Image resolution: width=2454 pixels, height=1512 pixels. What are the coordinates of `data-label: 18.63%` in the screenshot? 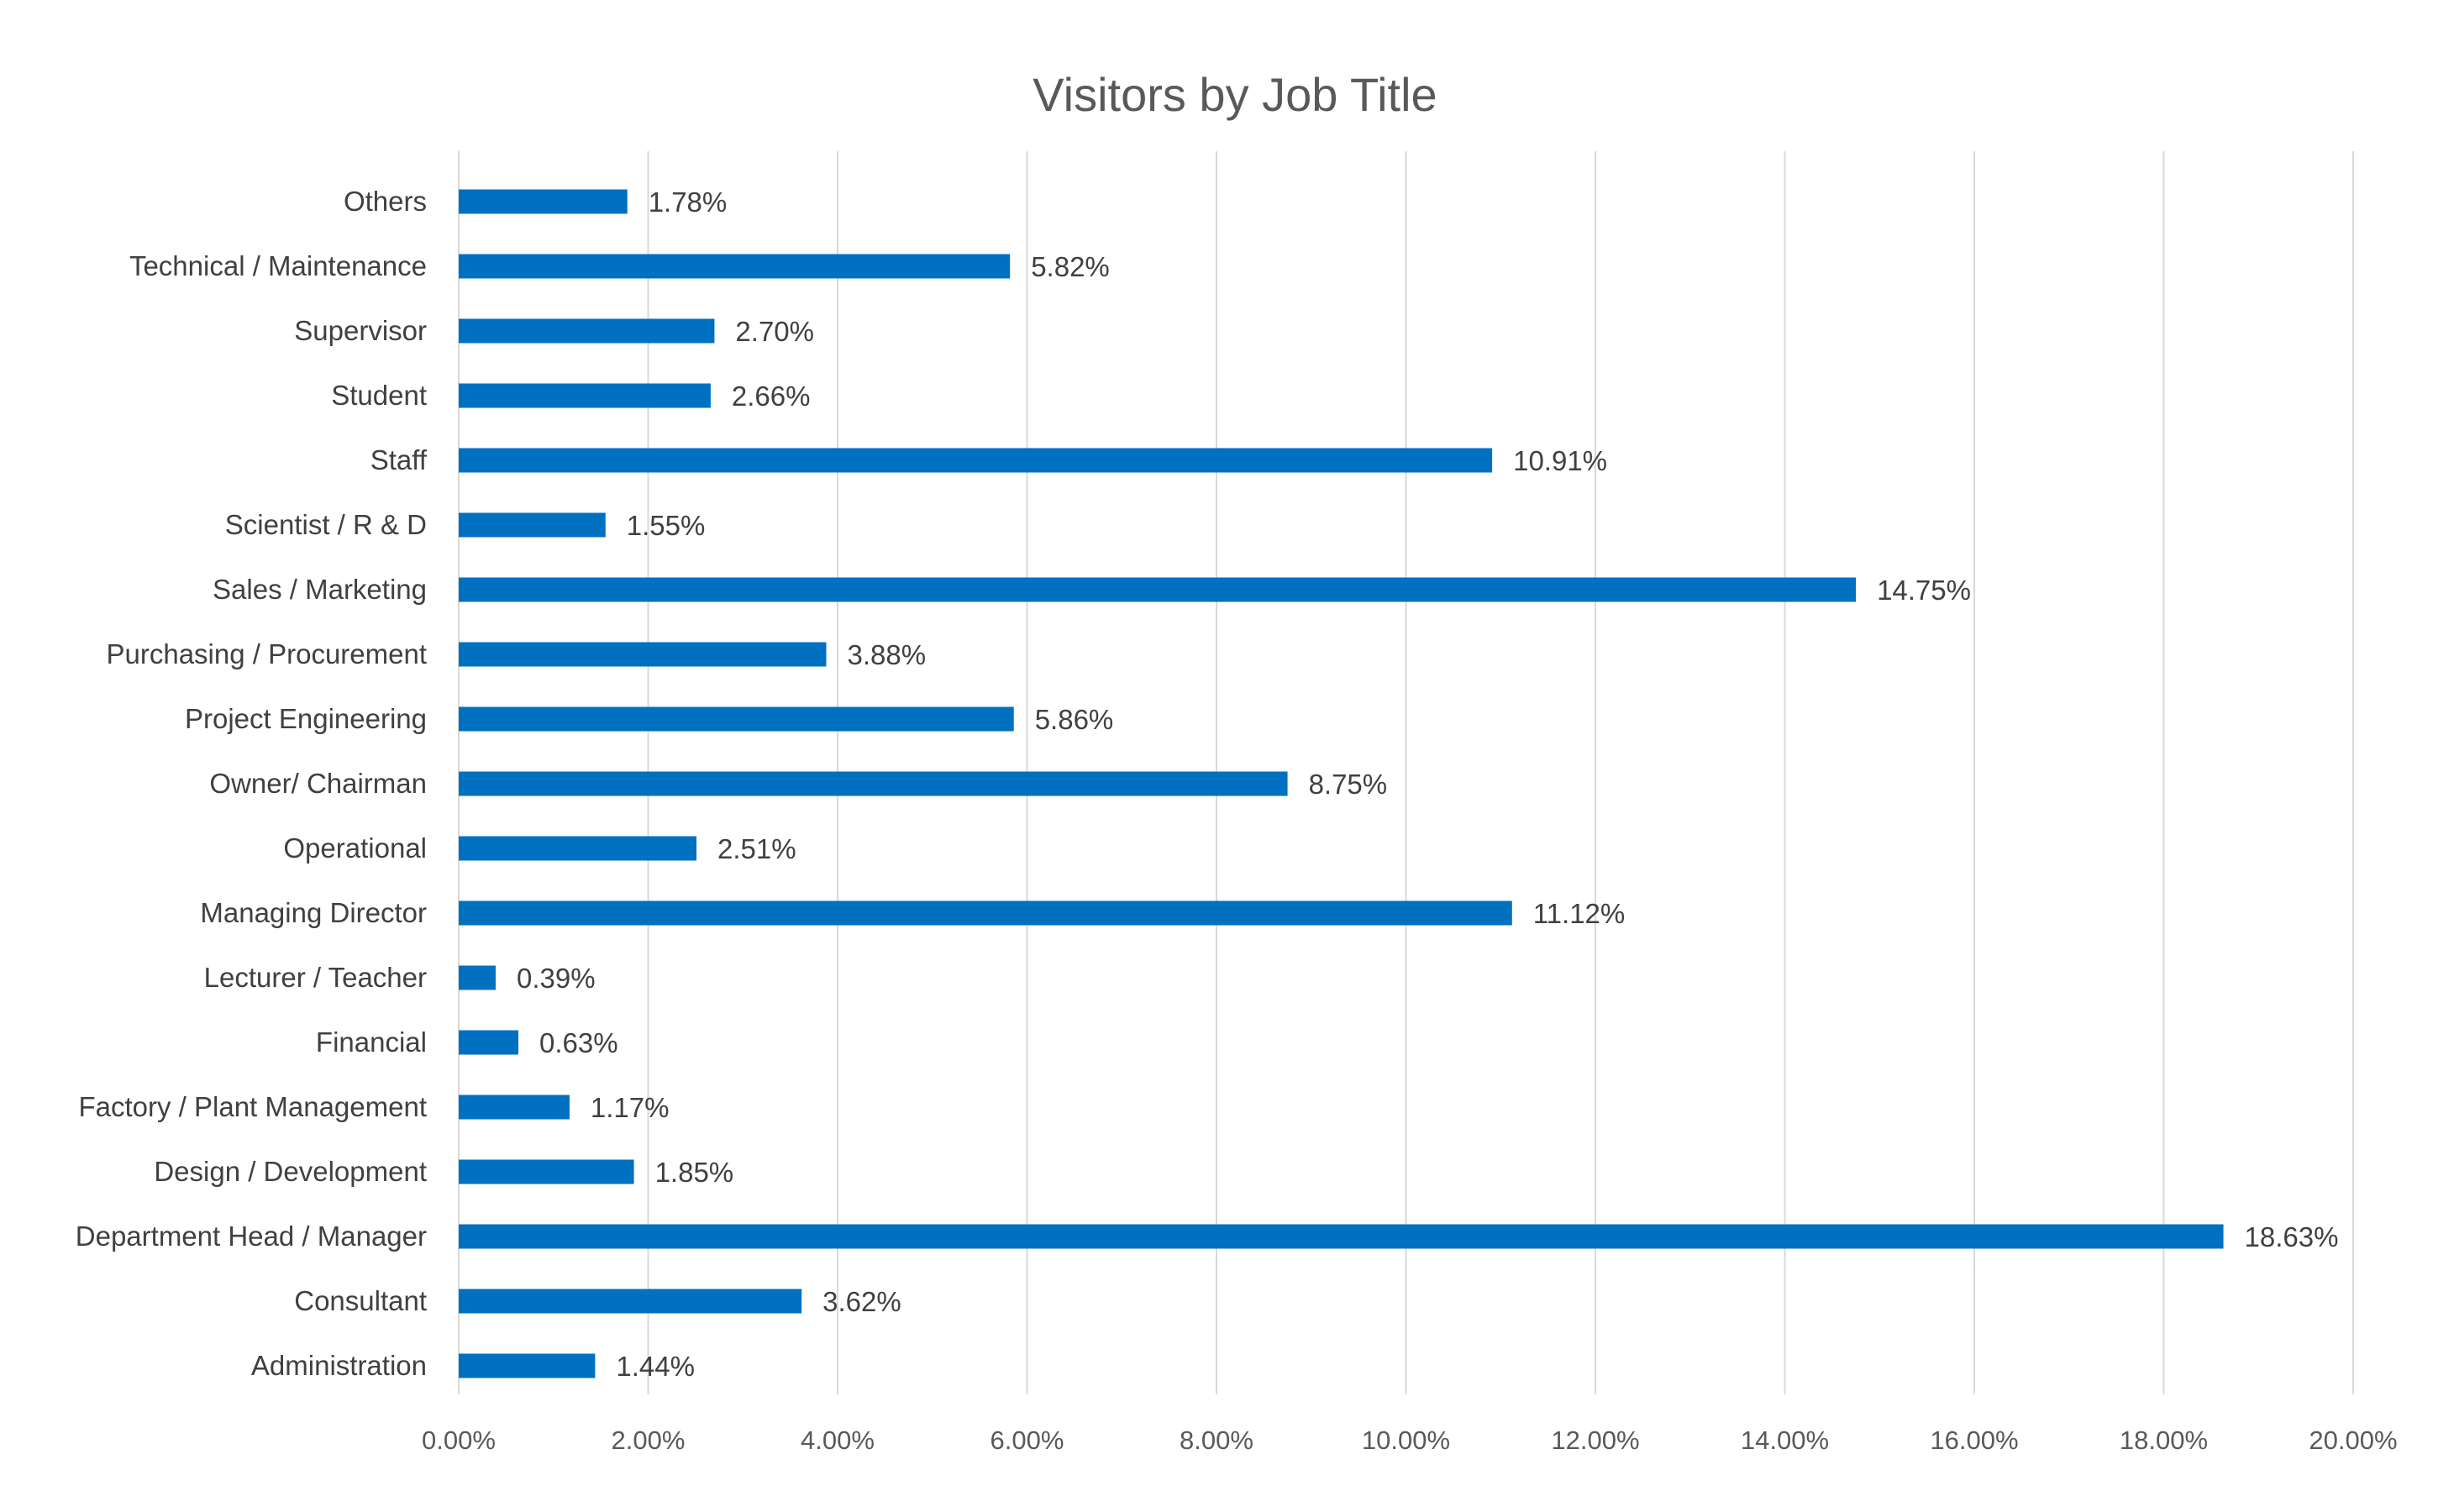 It's located at (2292, 1236).